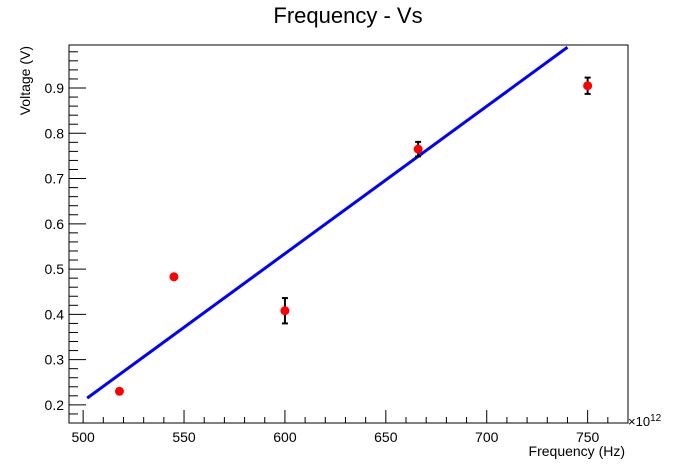 The image size is (696, 472). I want to click on y-tick-label: 0.2, so click(55, 405).